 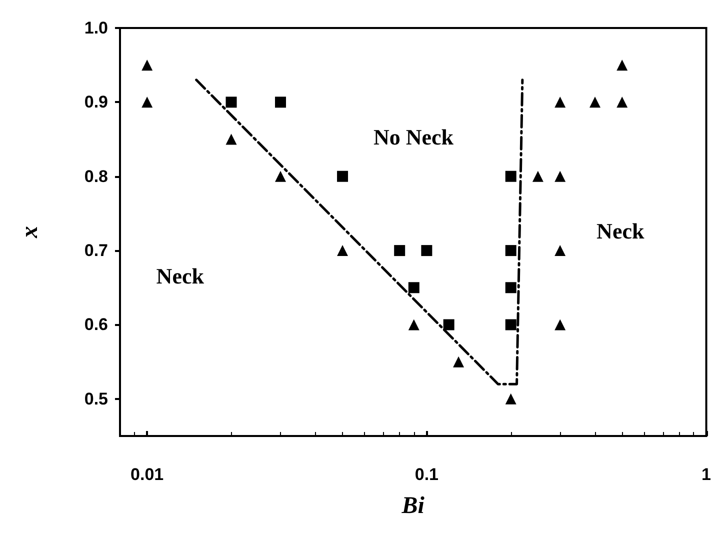 What do you see at coordinates (96, 176) in the screenshot?
I see `y-tick-label: 0.8` at bounding box center [96, 176].